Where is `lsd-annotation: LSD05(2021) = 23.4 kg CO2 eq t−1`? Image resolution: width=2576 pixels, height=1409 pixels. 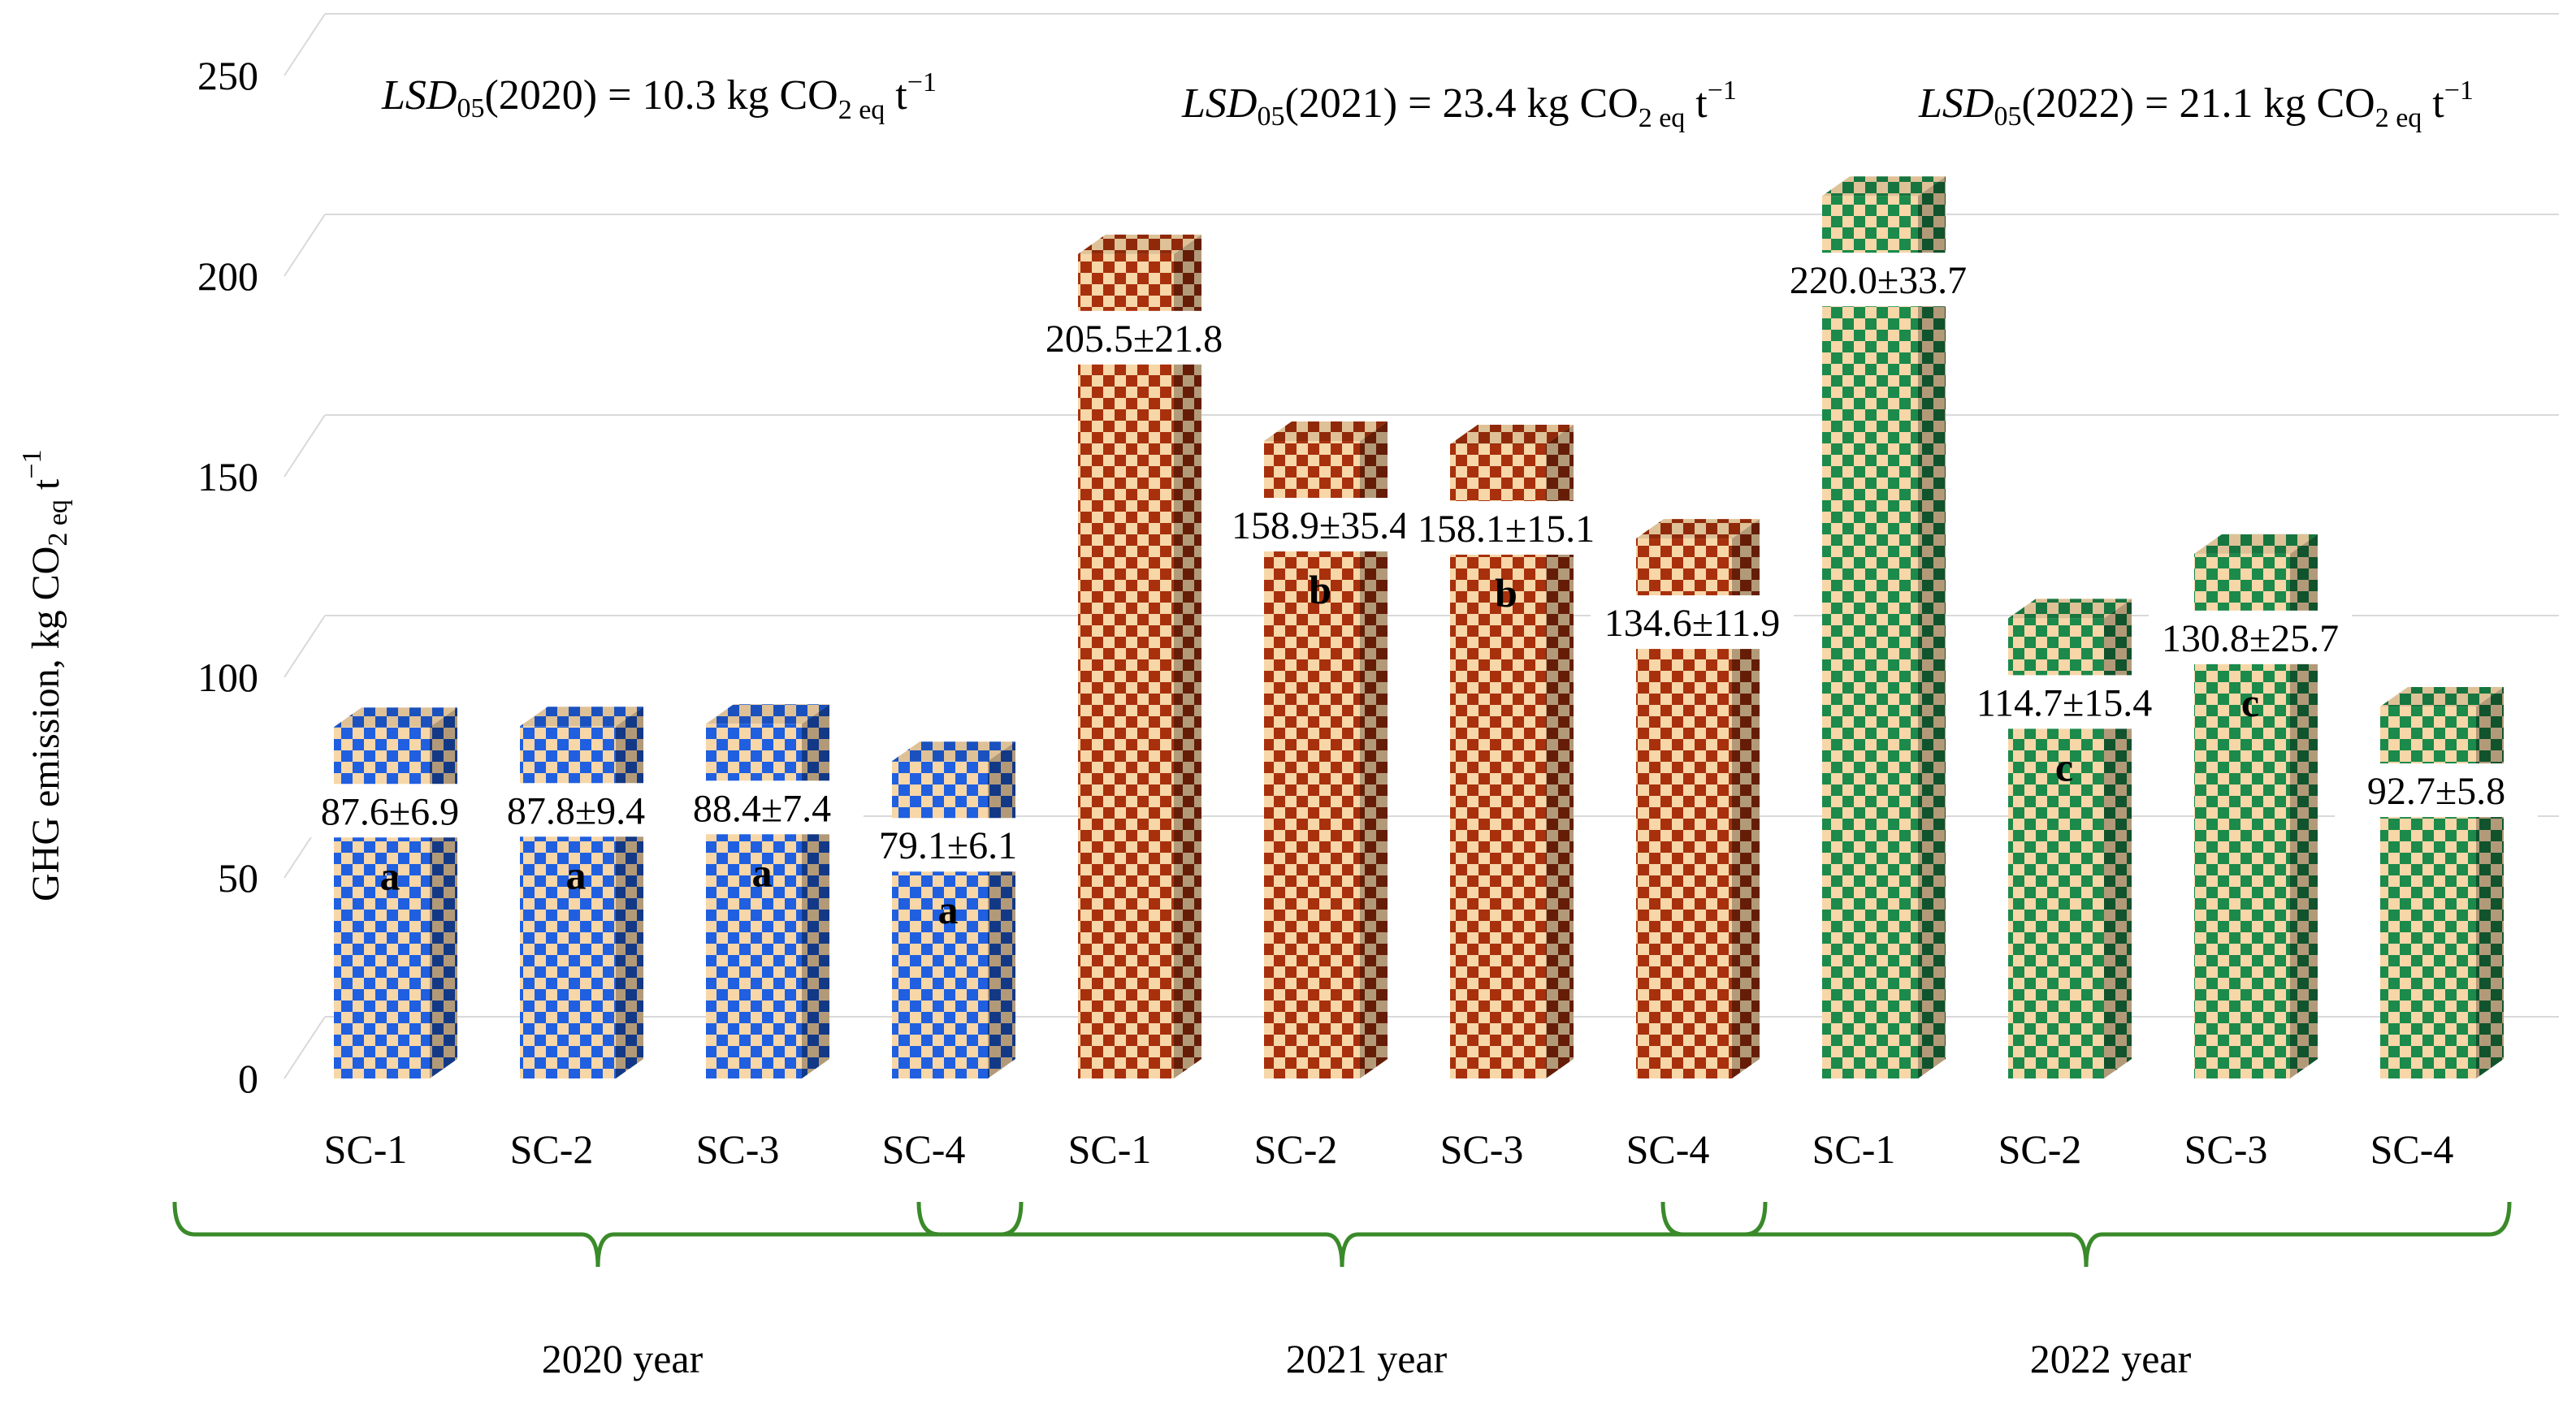
lsd-annotation: LSD05(2021) = 23.4 kg CO2 eq t−1 is located at coordinates (1459, 104).